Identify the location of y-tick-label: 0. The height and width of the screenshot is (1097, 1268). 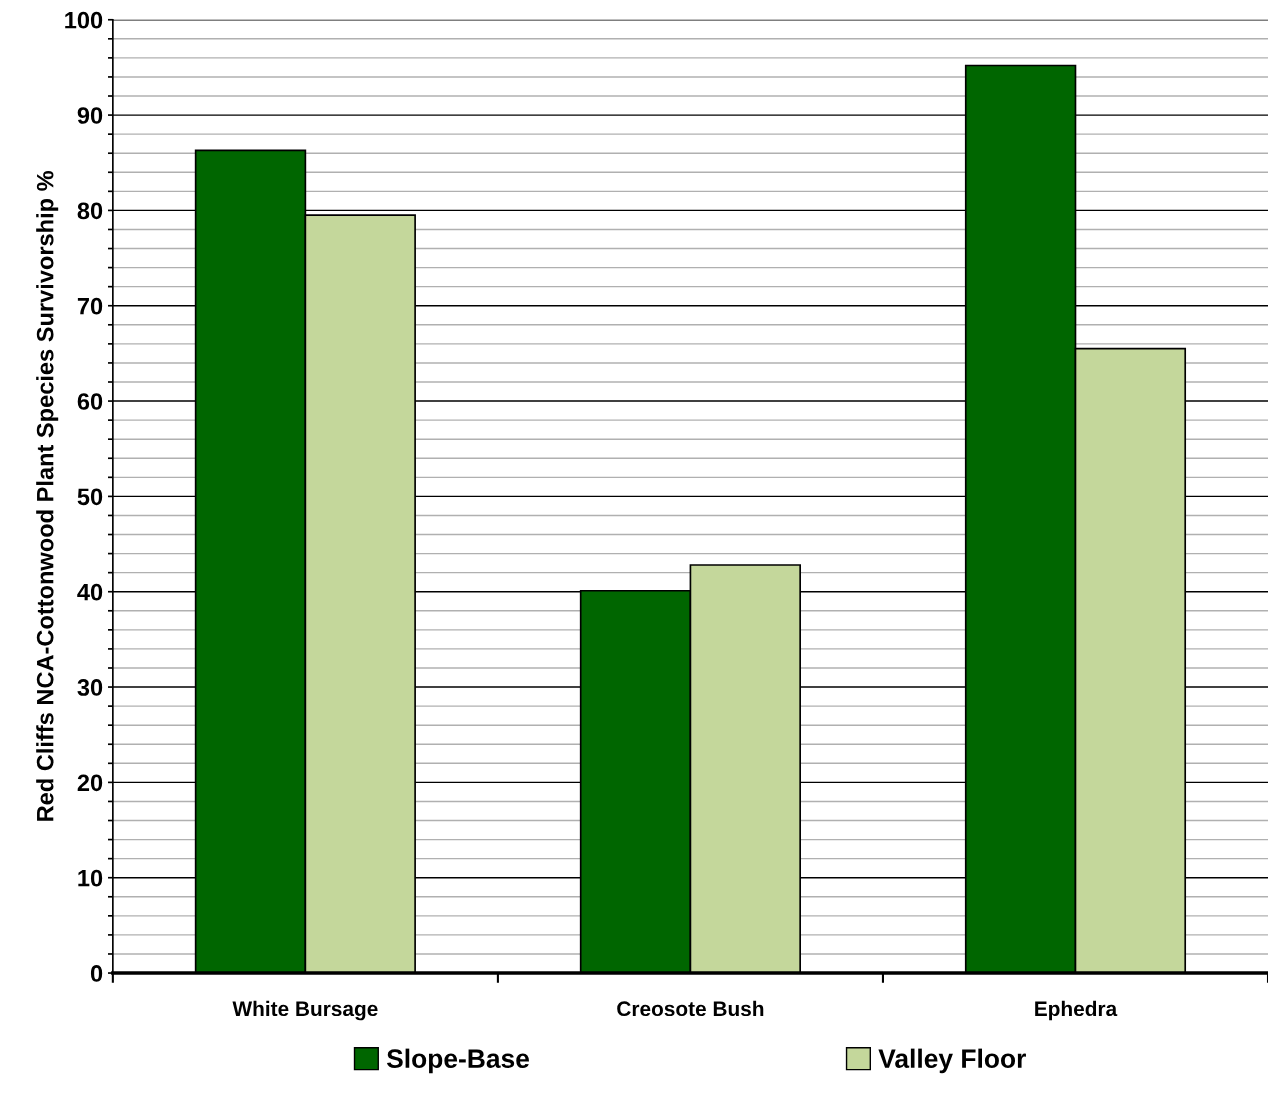
(96, 973).